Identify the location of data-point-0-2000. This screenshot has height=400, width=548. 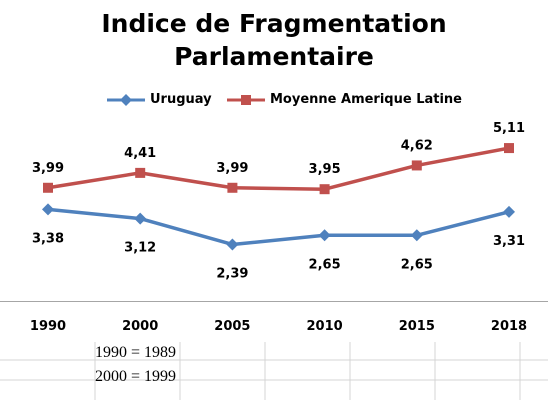
(140, 218).